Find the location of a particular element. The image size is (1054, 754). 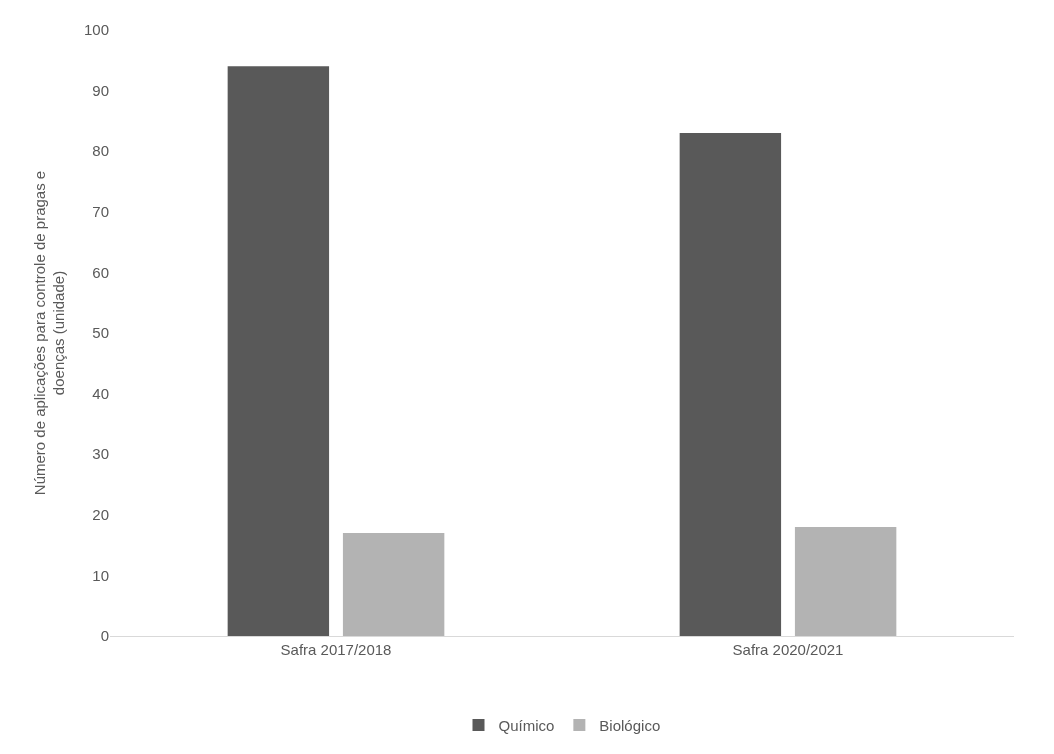

x-tick-label: Safra 2020/2021 is located at coordinates (788, 649).